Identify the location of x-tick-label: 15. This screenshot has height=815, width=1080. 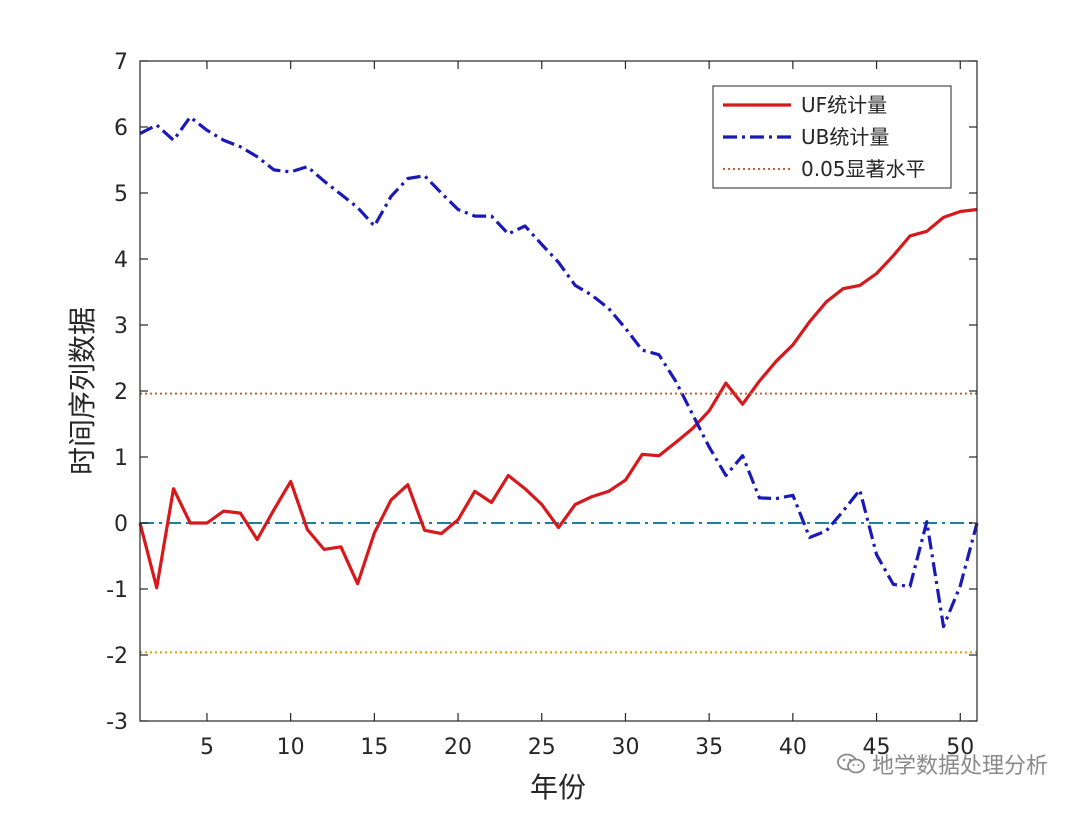
(374, 747).